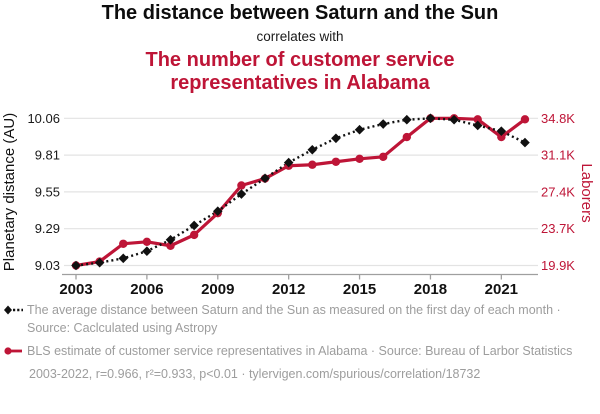 Image resolution: width=600 pixels, height=414 pixels. I want to click on left-axis-tick-label: 9.03, so click(47, 265).